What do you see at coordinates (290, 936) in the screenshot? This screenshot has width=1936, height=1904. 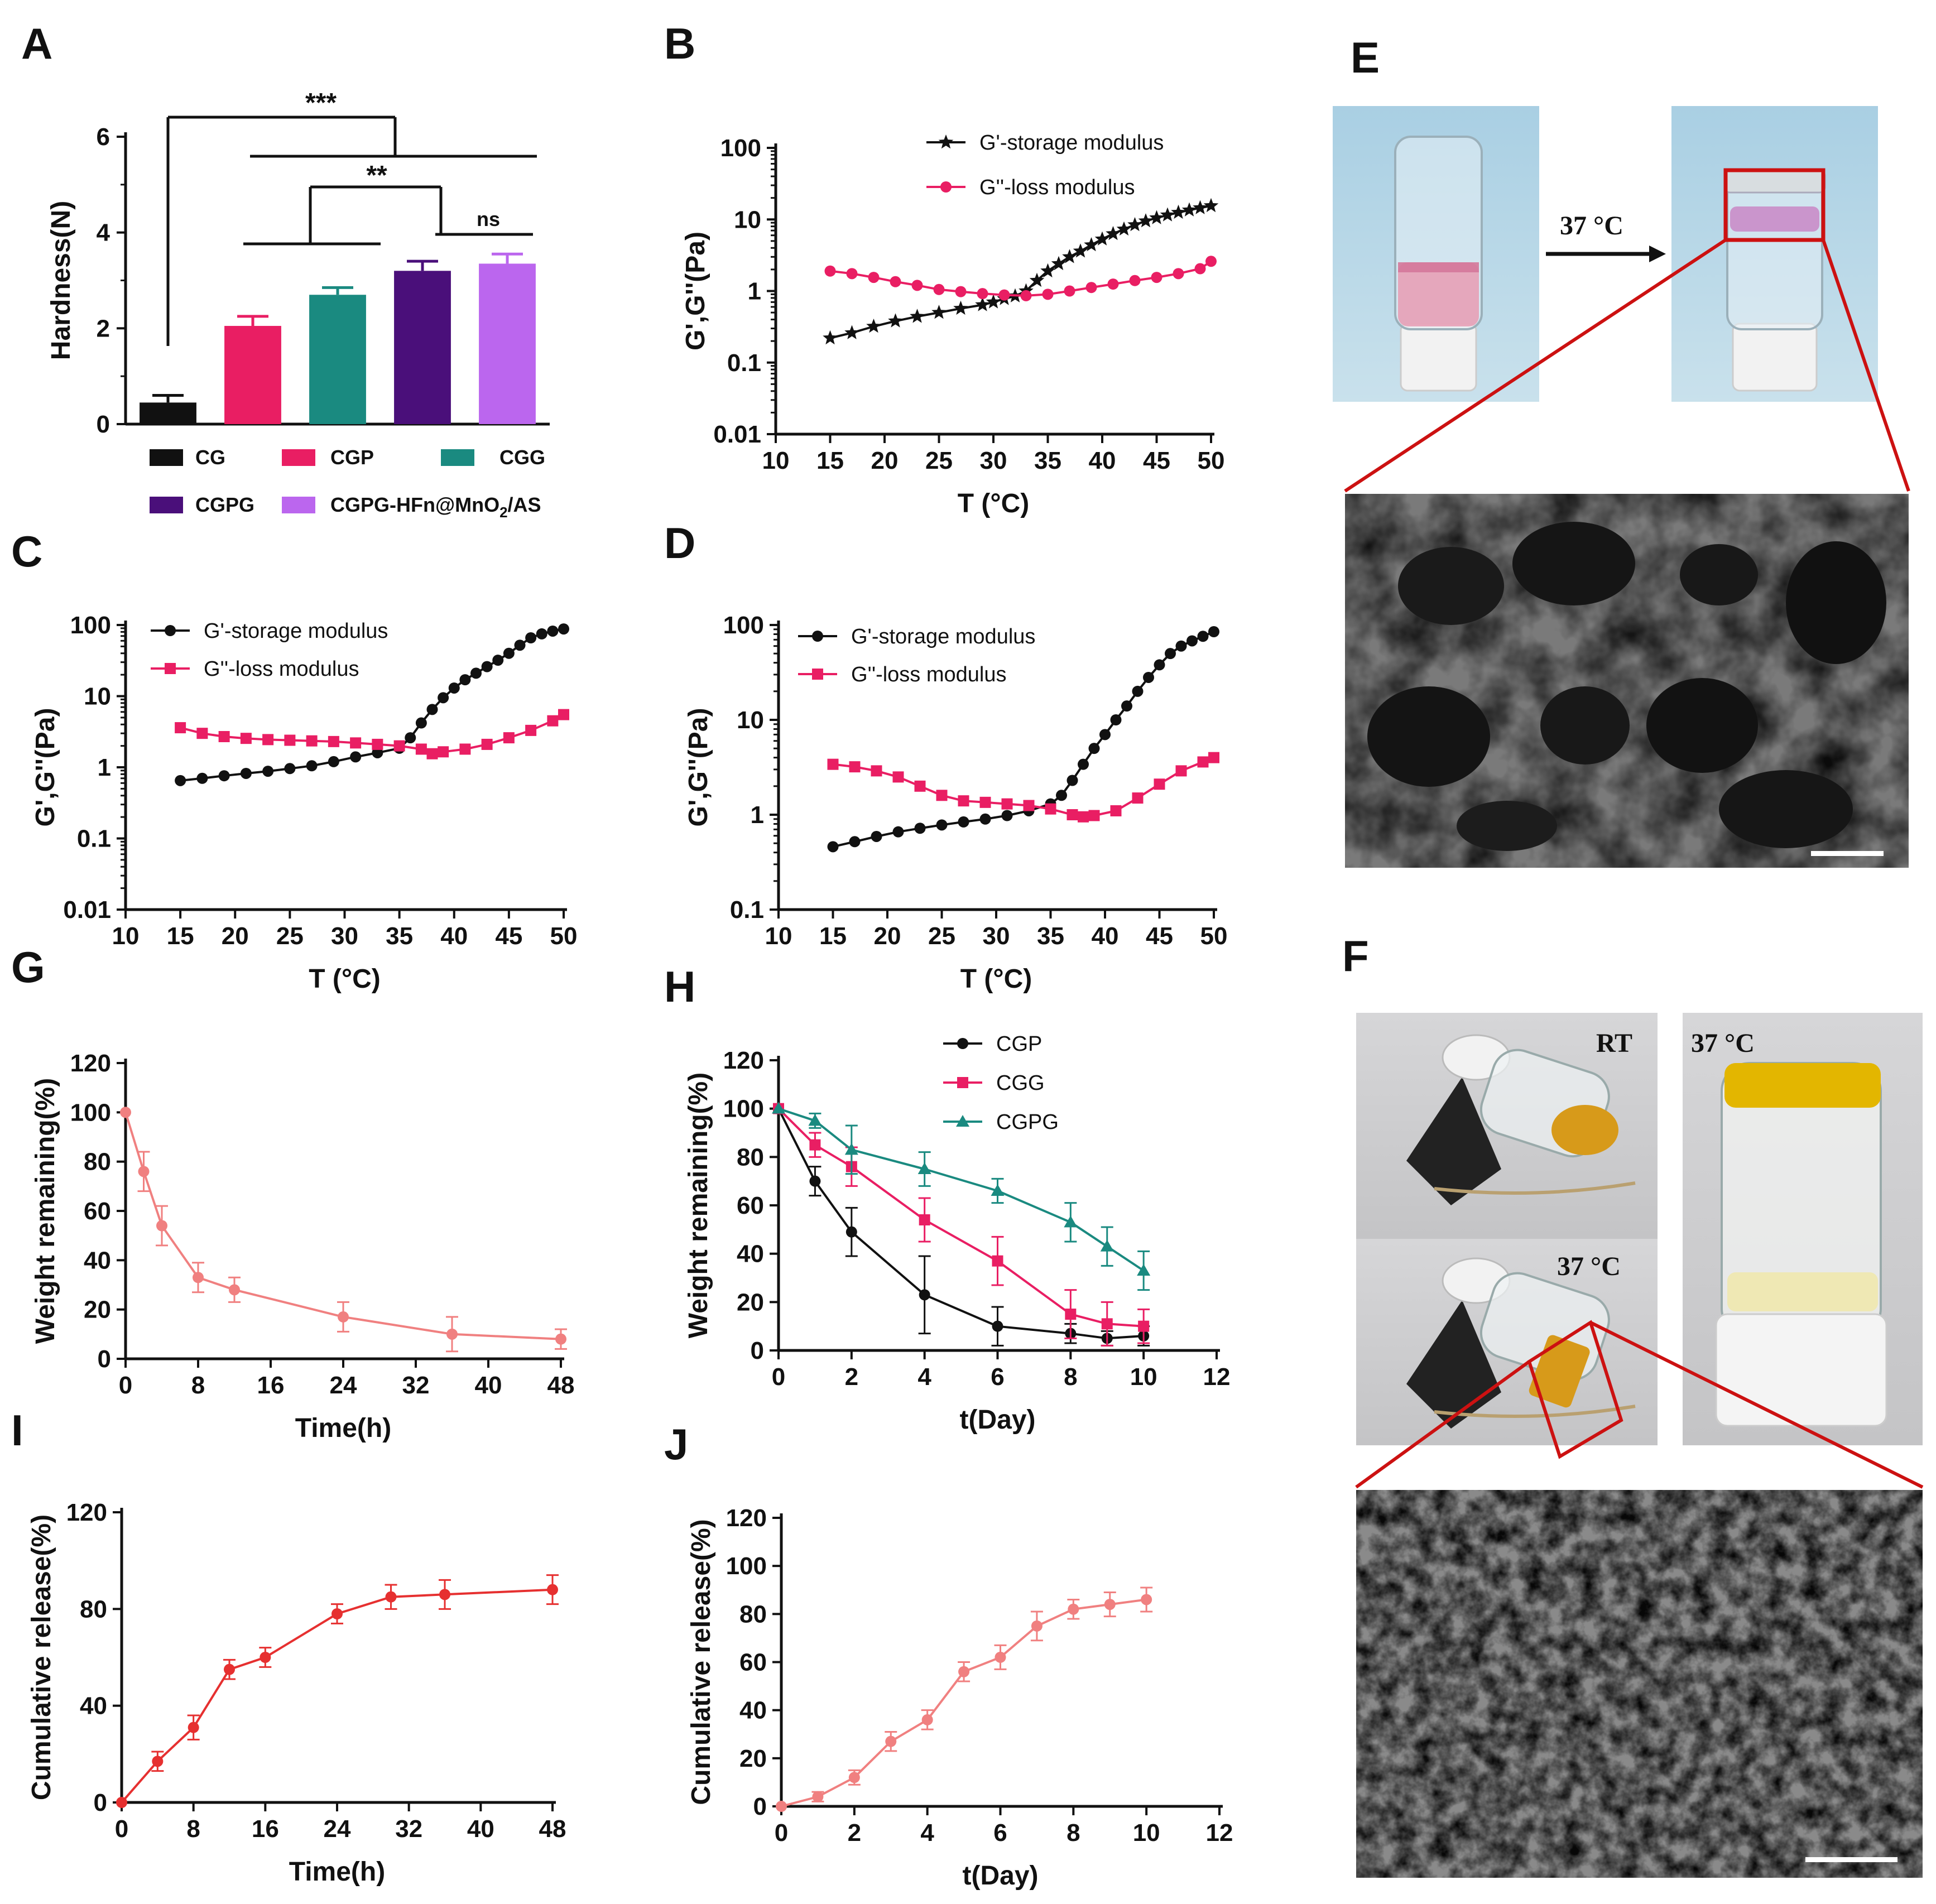 I see `chart-c-x-tick-label: 25` at bounding box center [290, 936].